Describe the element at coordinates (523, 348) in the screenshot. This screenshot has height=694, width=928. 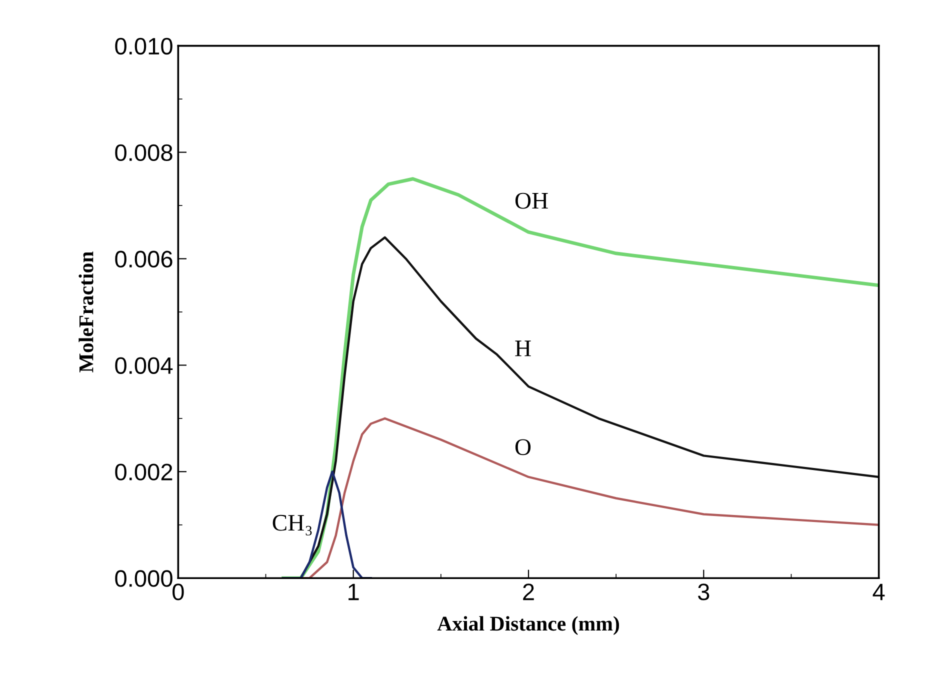
I see `series-label: H` at that location.